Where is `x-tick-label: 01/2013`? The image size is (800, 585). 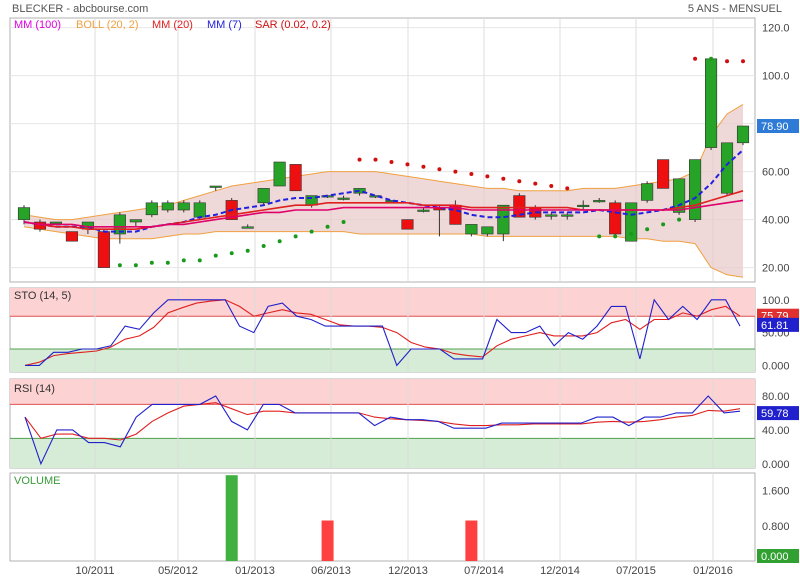 x-tick-label: 01/2013 is located at coordinates (255, 571).